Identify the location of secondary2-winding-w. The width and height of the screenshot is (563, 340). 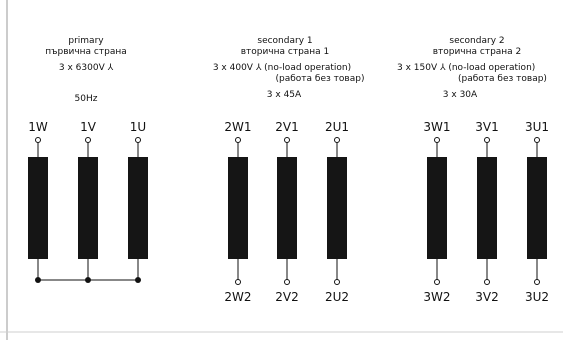
(437, 211).